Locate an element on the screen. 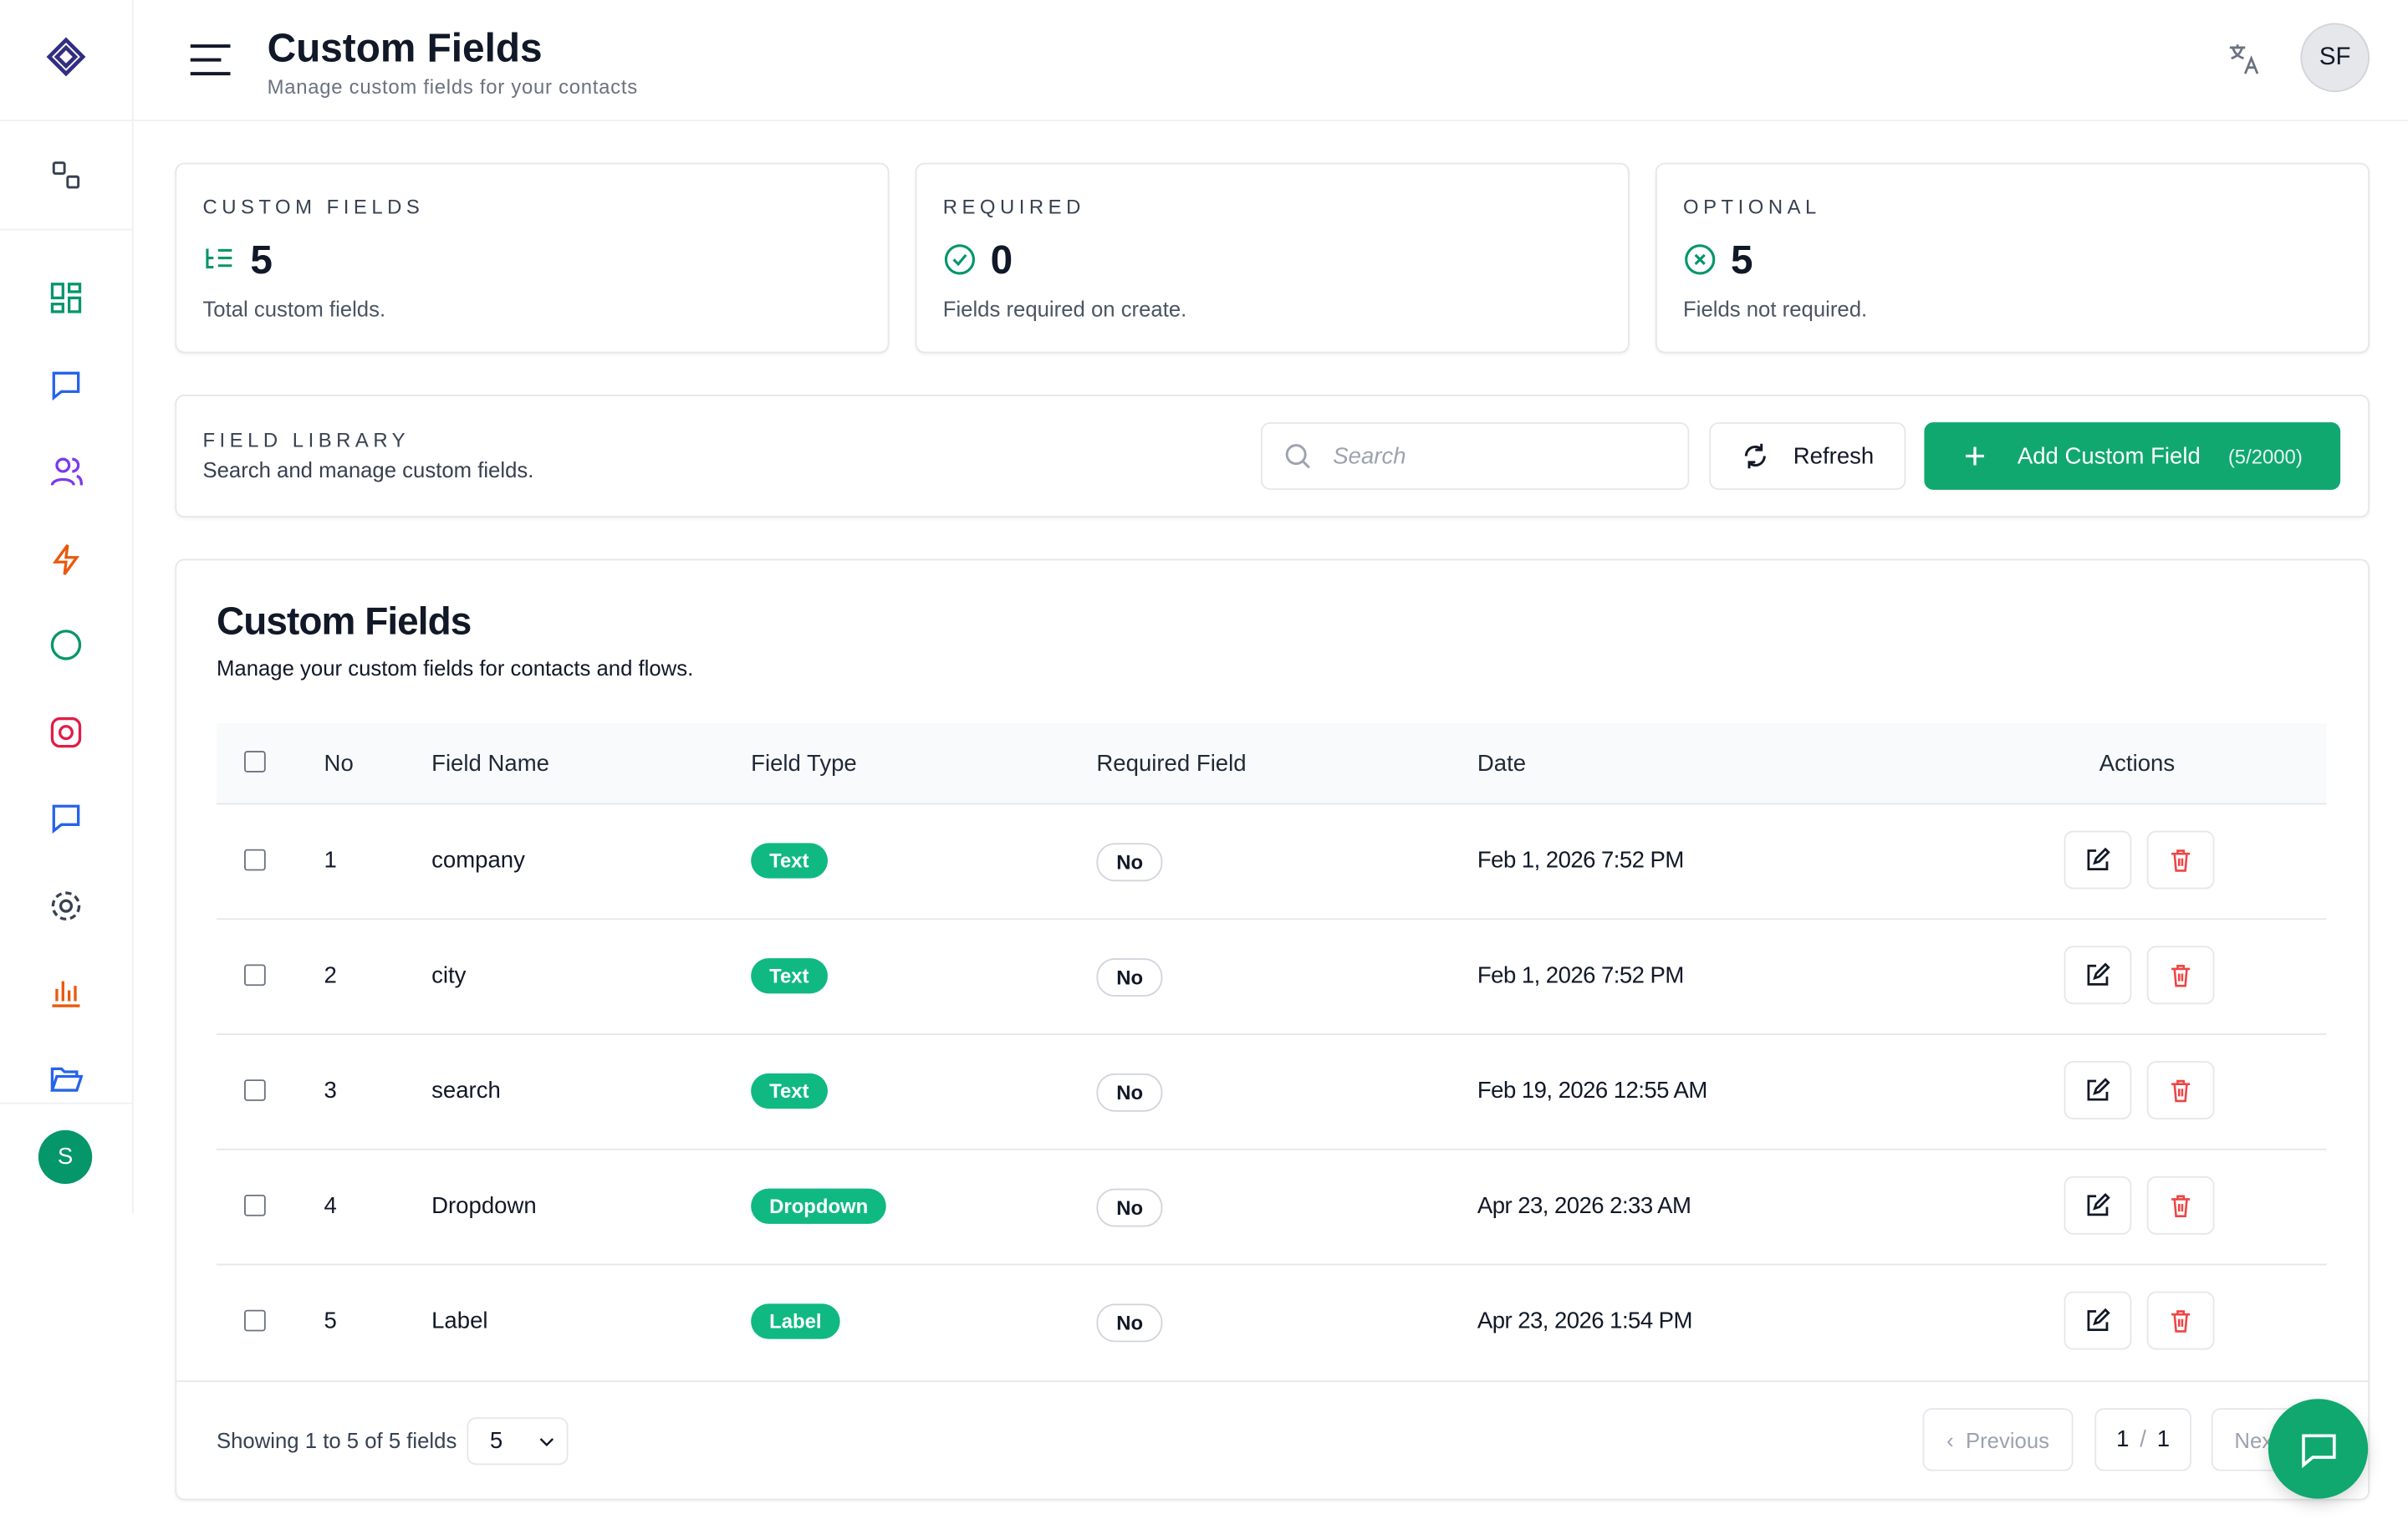  select-all-checkbox is located at coordinates (255, 762).